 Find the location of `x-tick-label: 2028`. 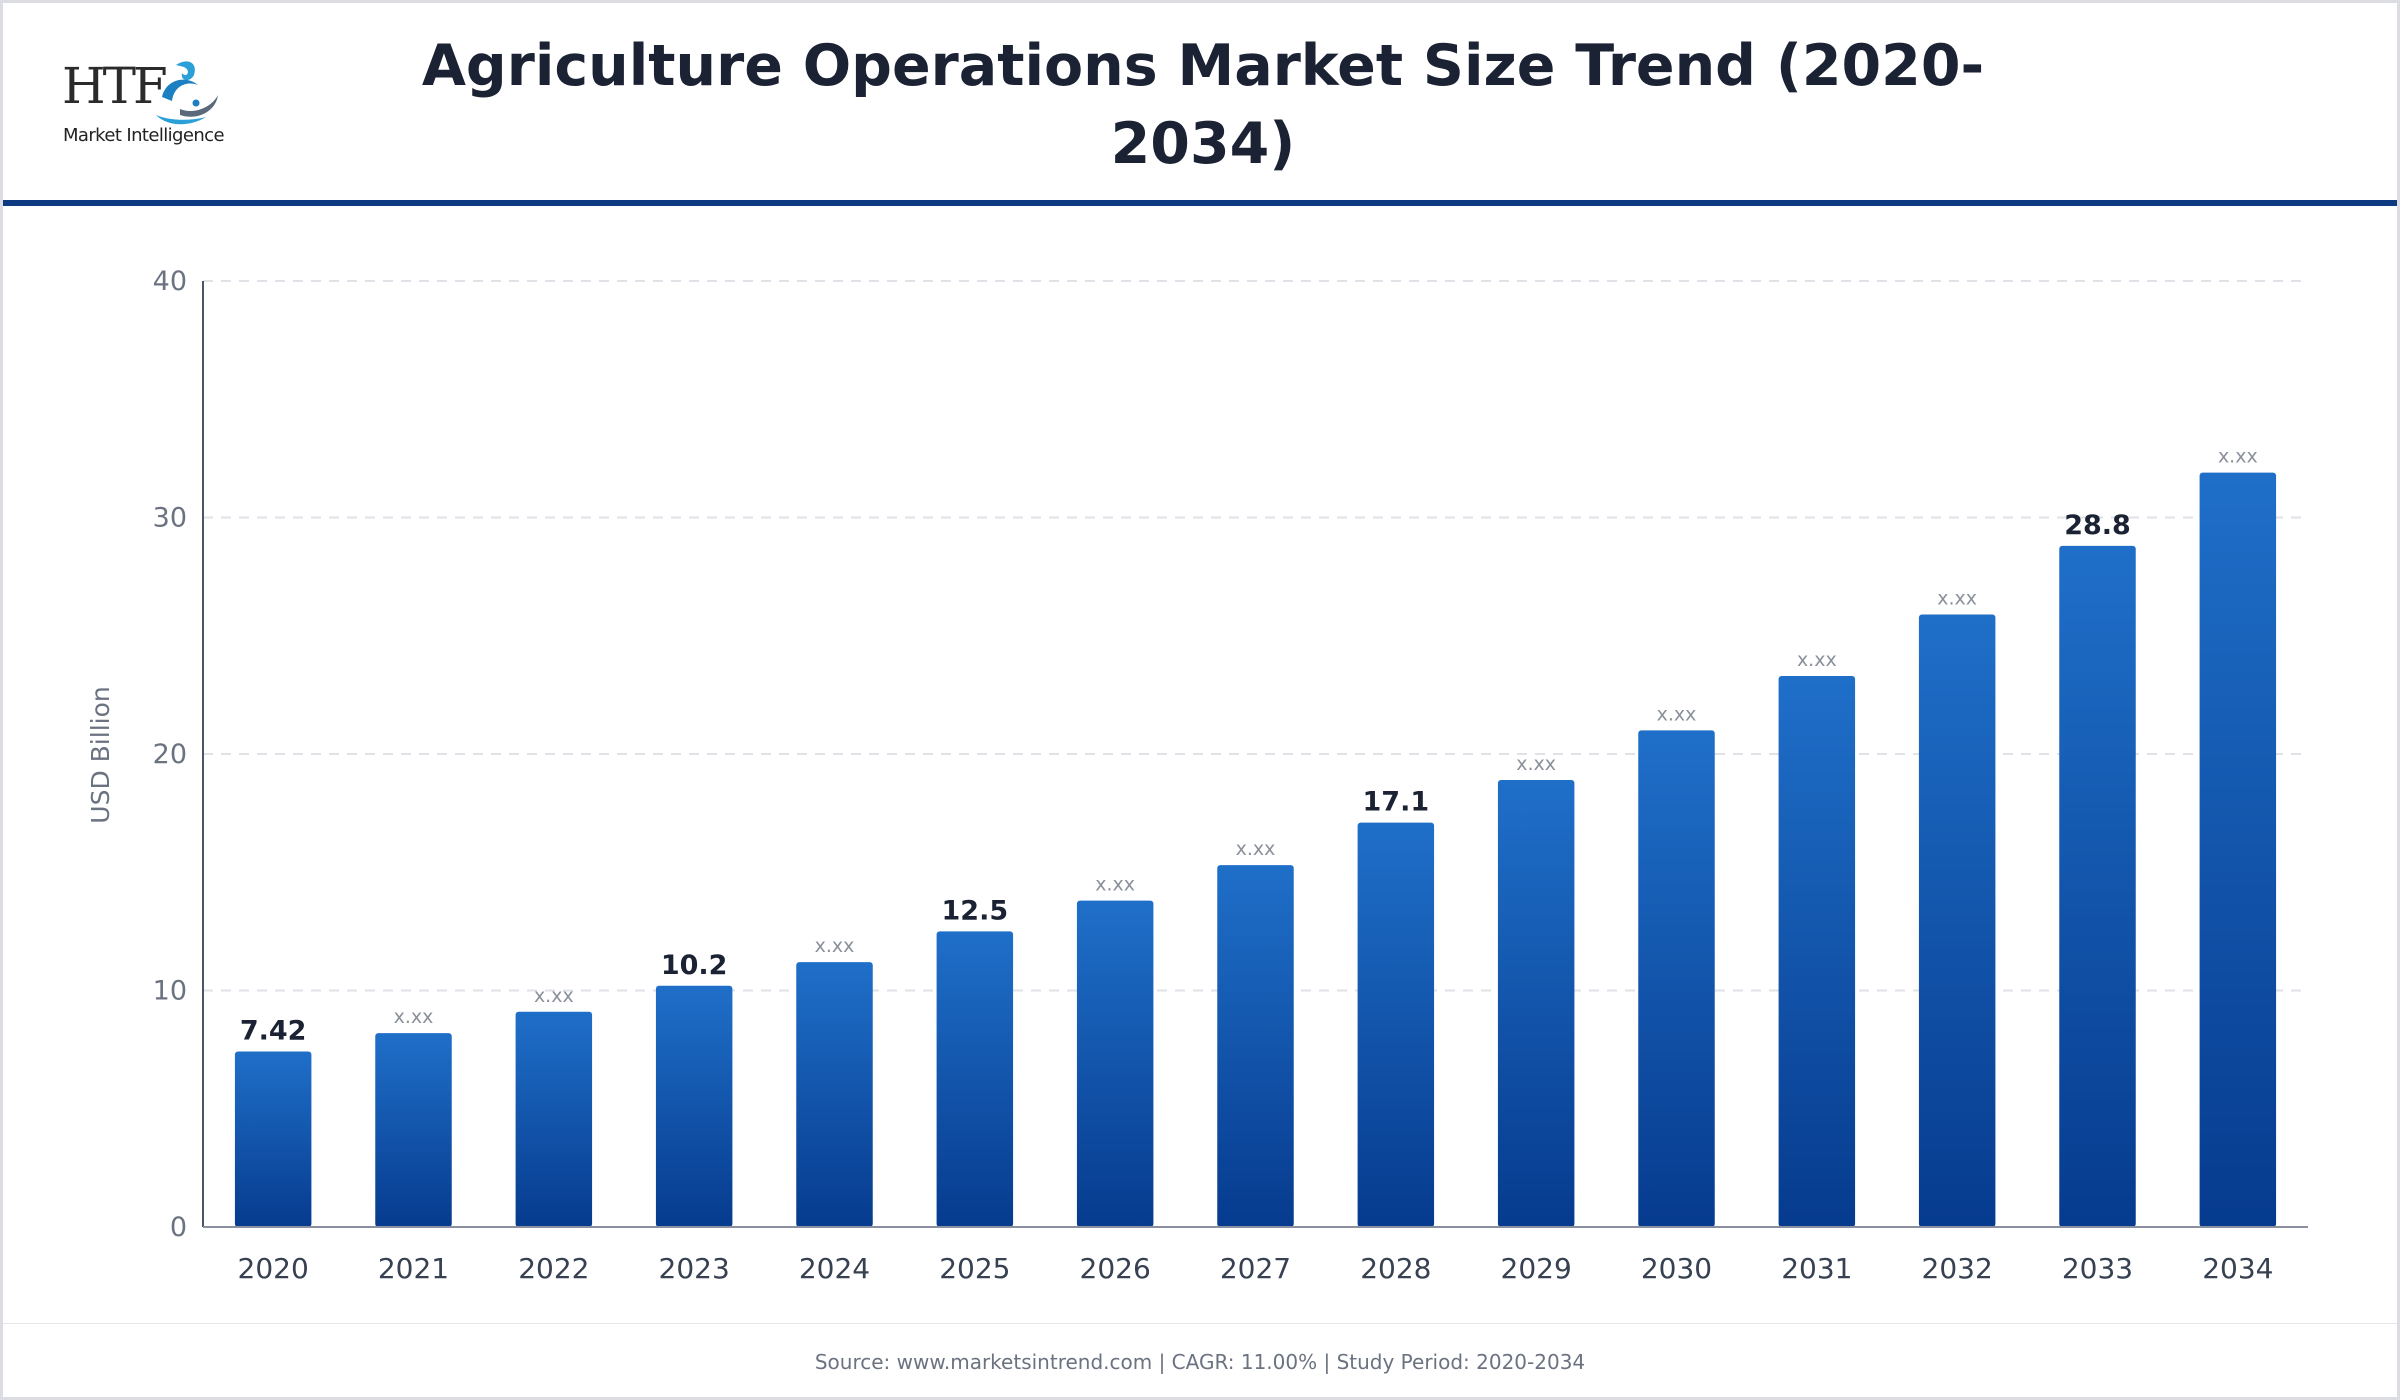

x-tick-label: 2028 is located at coordinates (1395, 1268).